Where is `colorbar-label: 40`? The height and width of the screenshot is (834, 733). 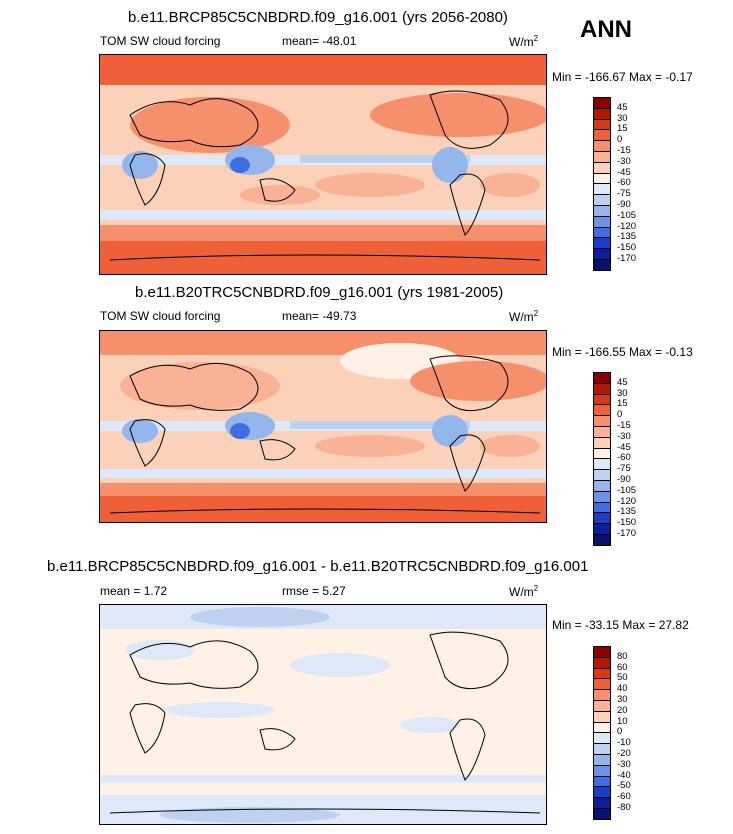
colorbar-label: 40 is located at coordinates (622, 689).